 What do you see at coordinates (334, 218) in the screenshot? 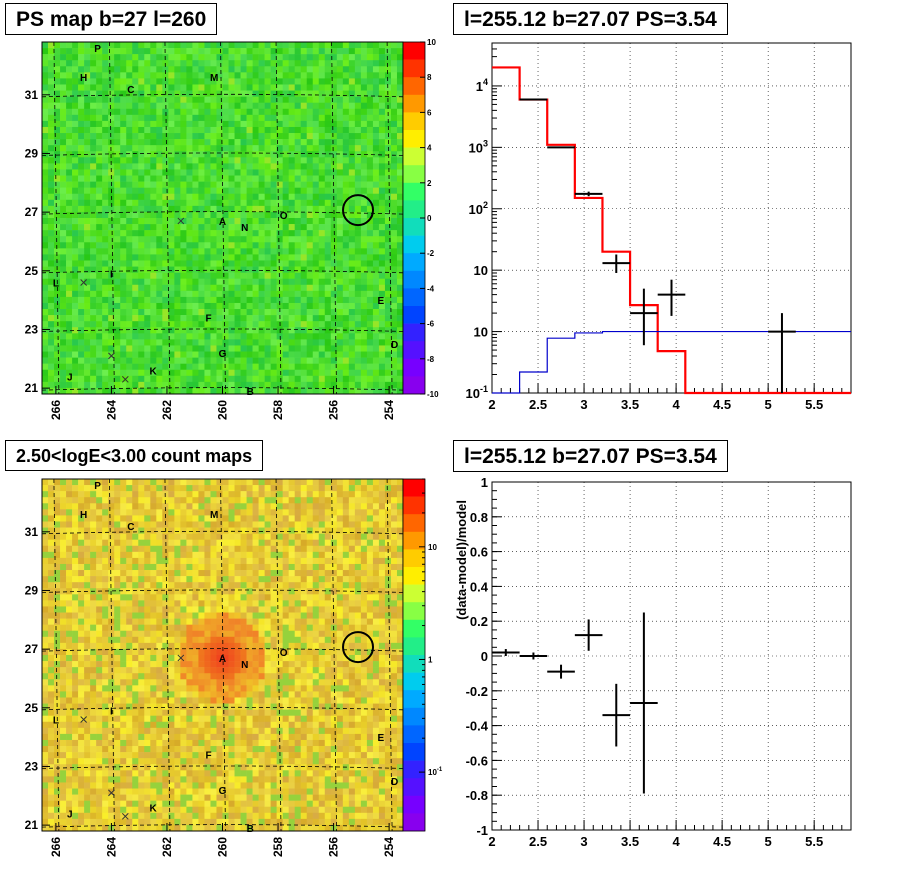
I see `grid-line-lon` at bounding box center [334, 218].